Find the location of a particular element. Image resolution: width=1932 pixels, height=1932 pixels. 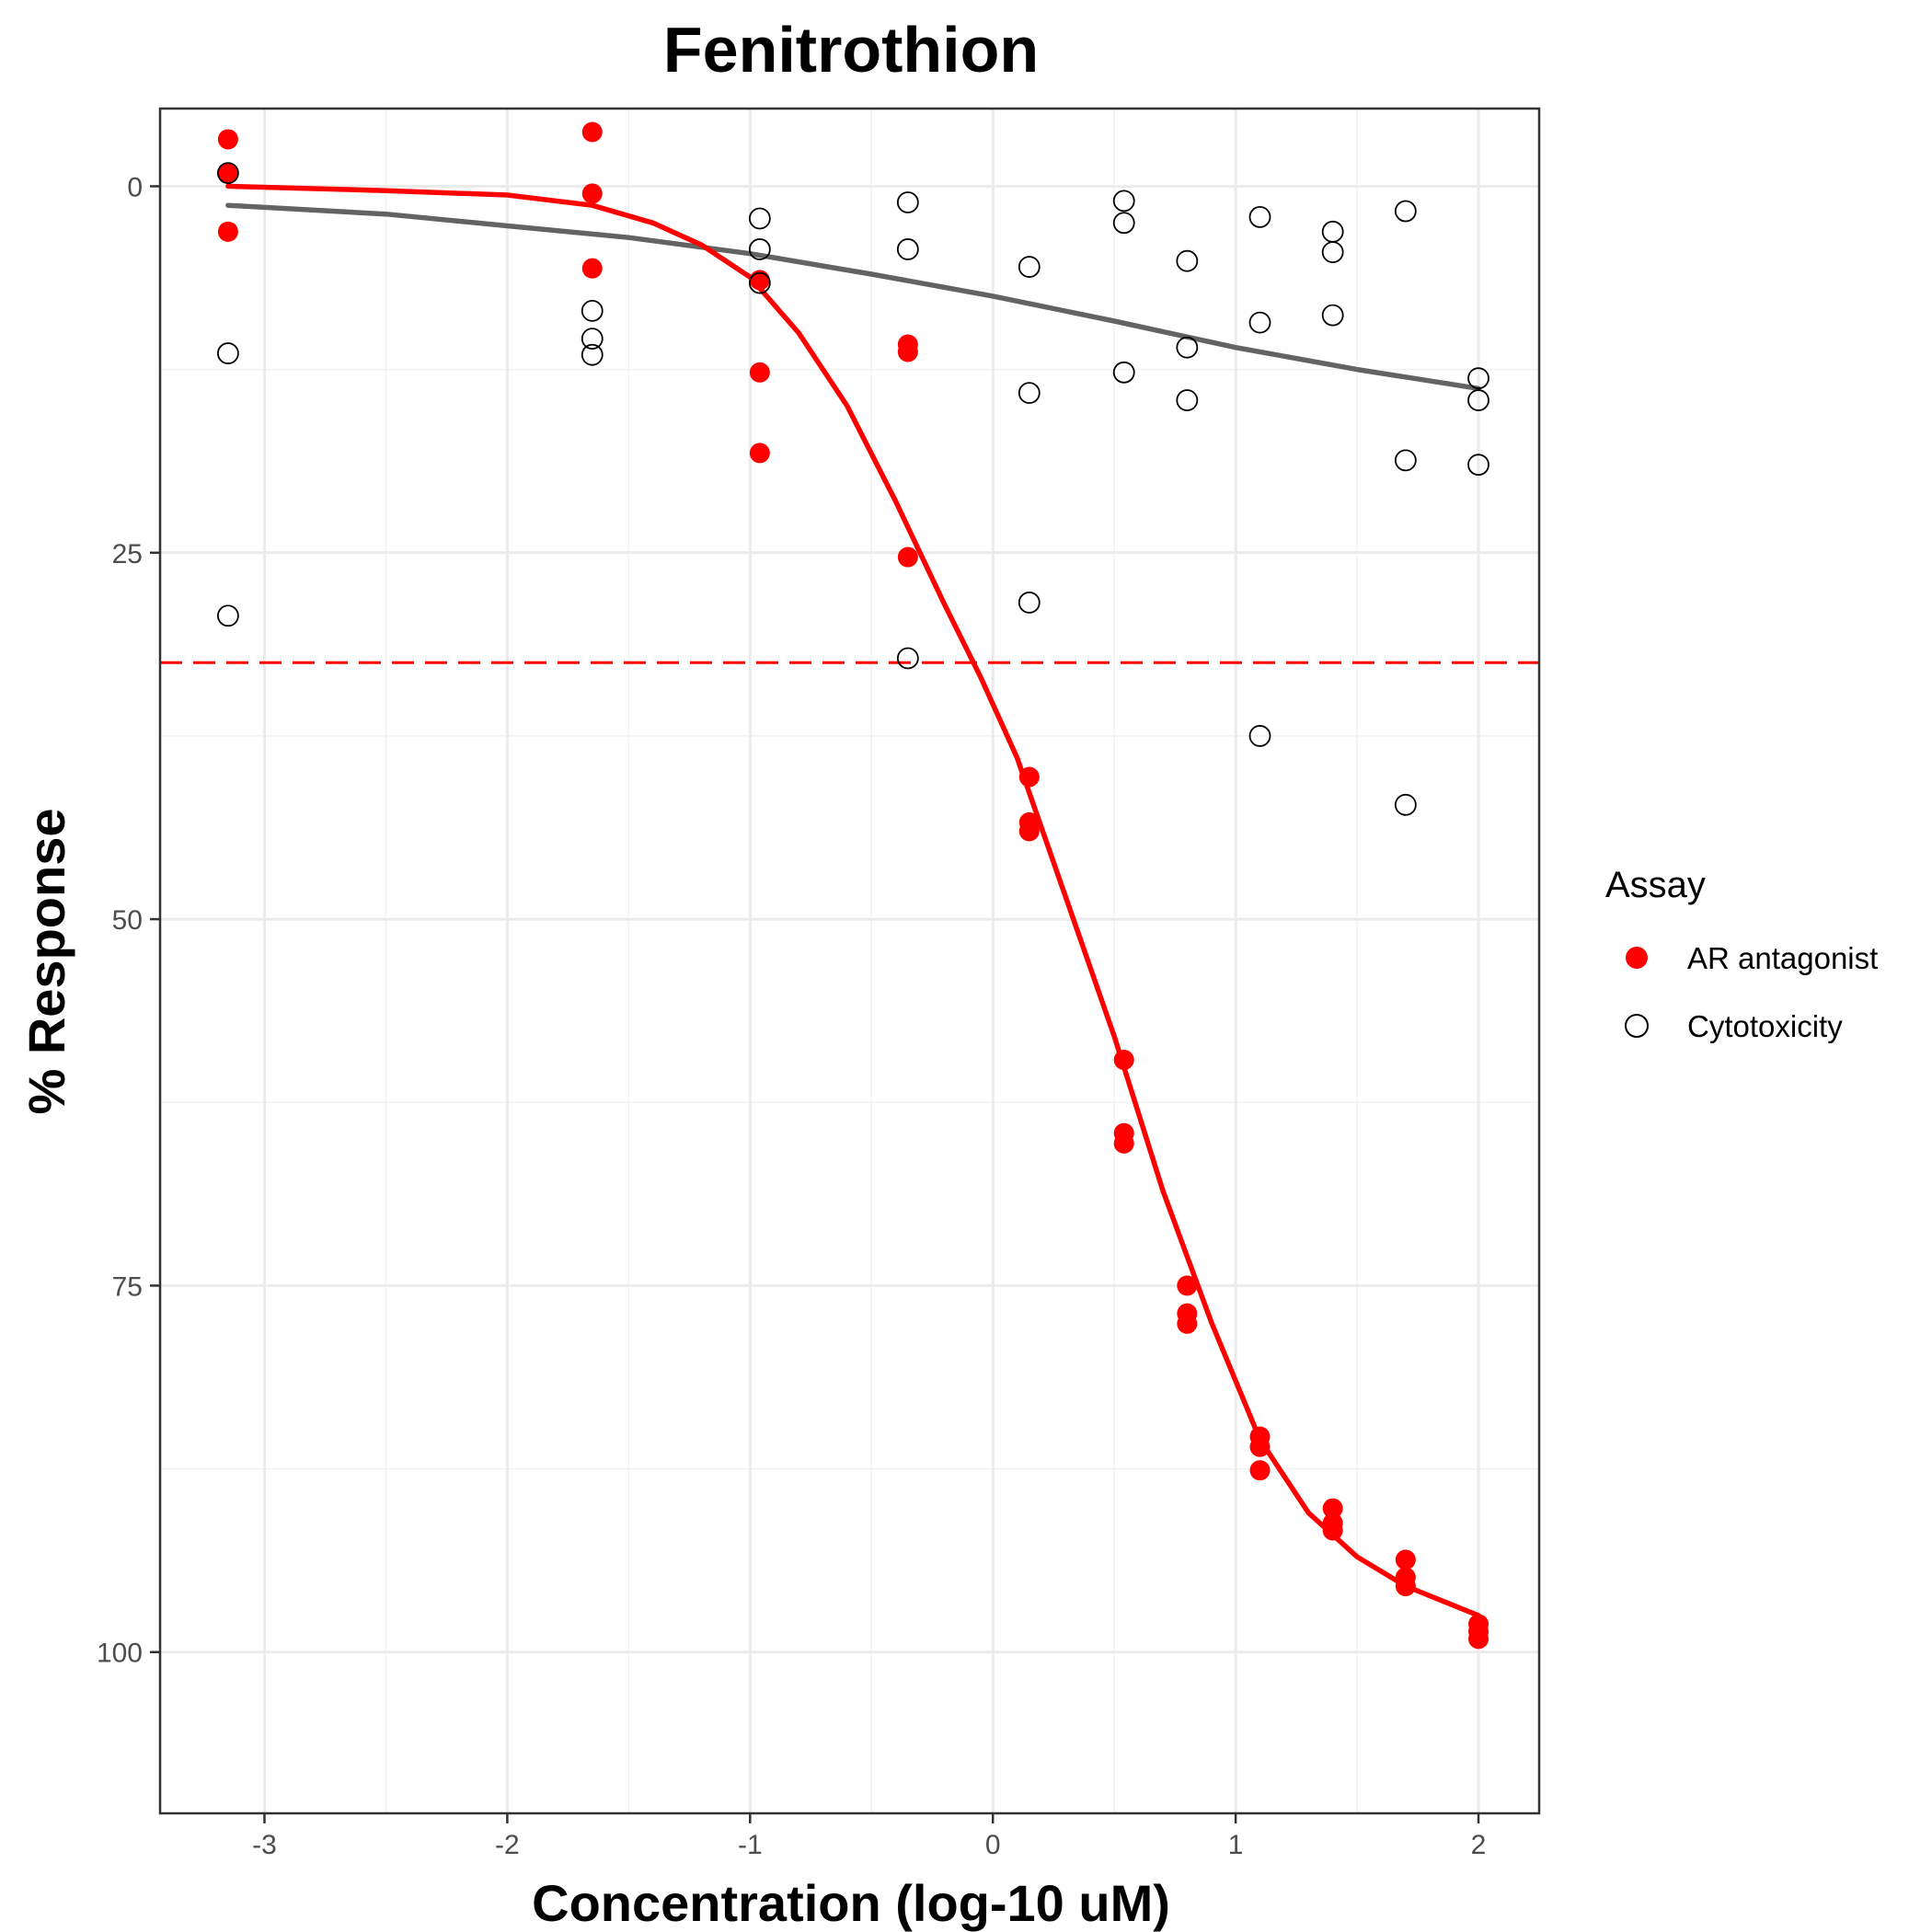

legend-label-ar-antagonist: AR antagonist is located at coordinates (1782, 958).